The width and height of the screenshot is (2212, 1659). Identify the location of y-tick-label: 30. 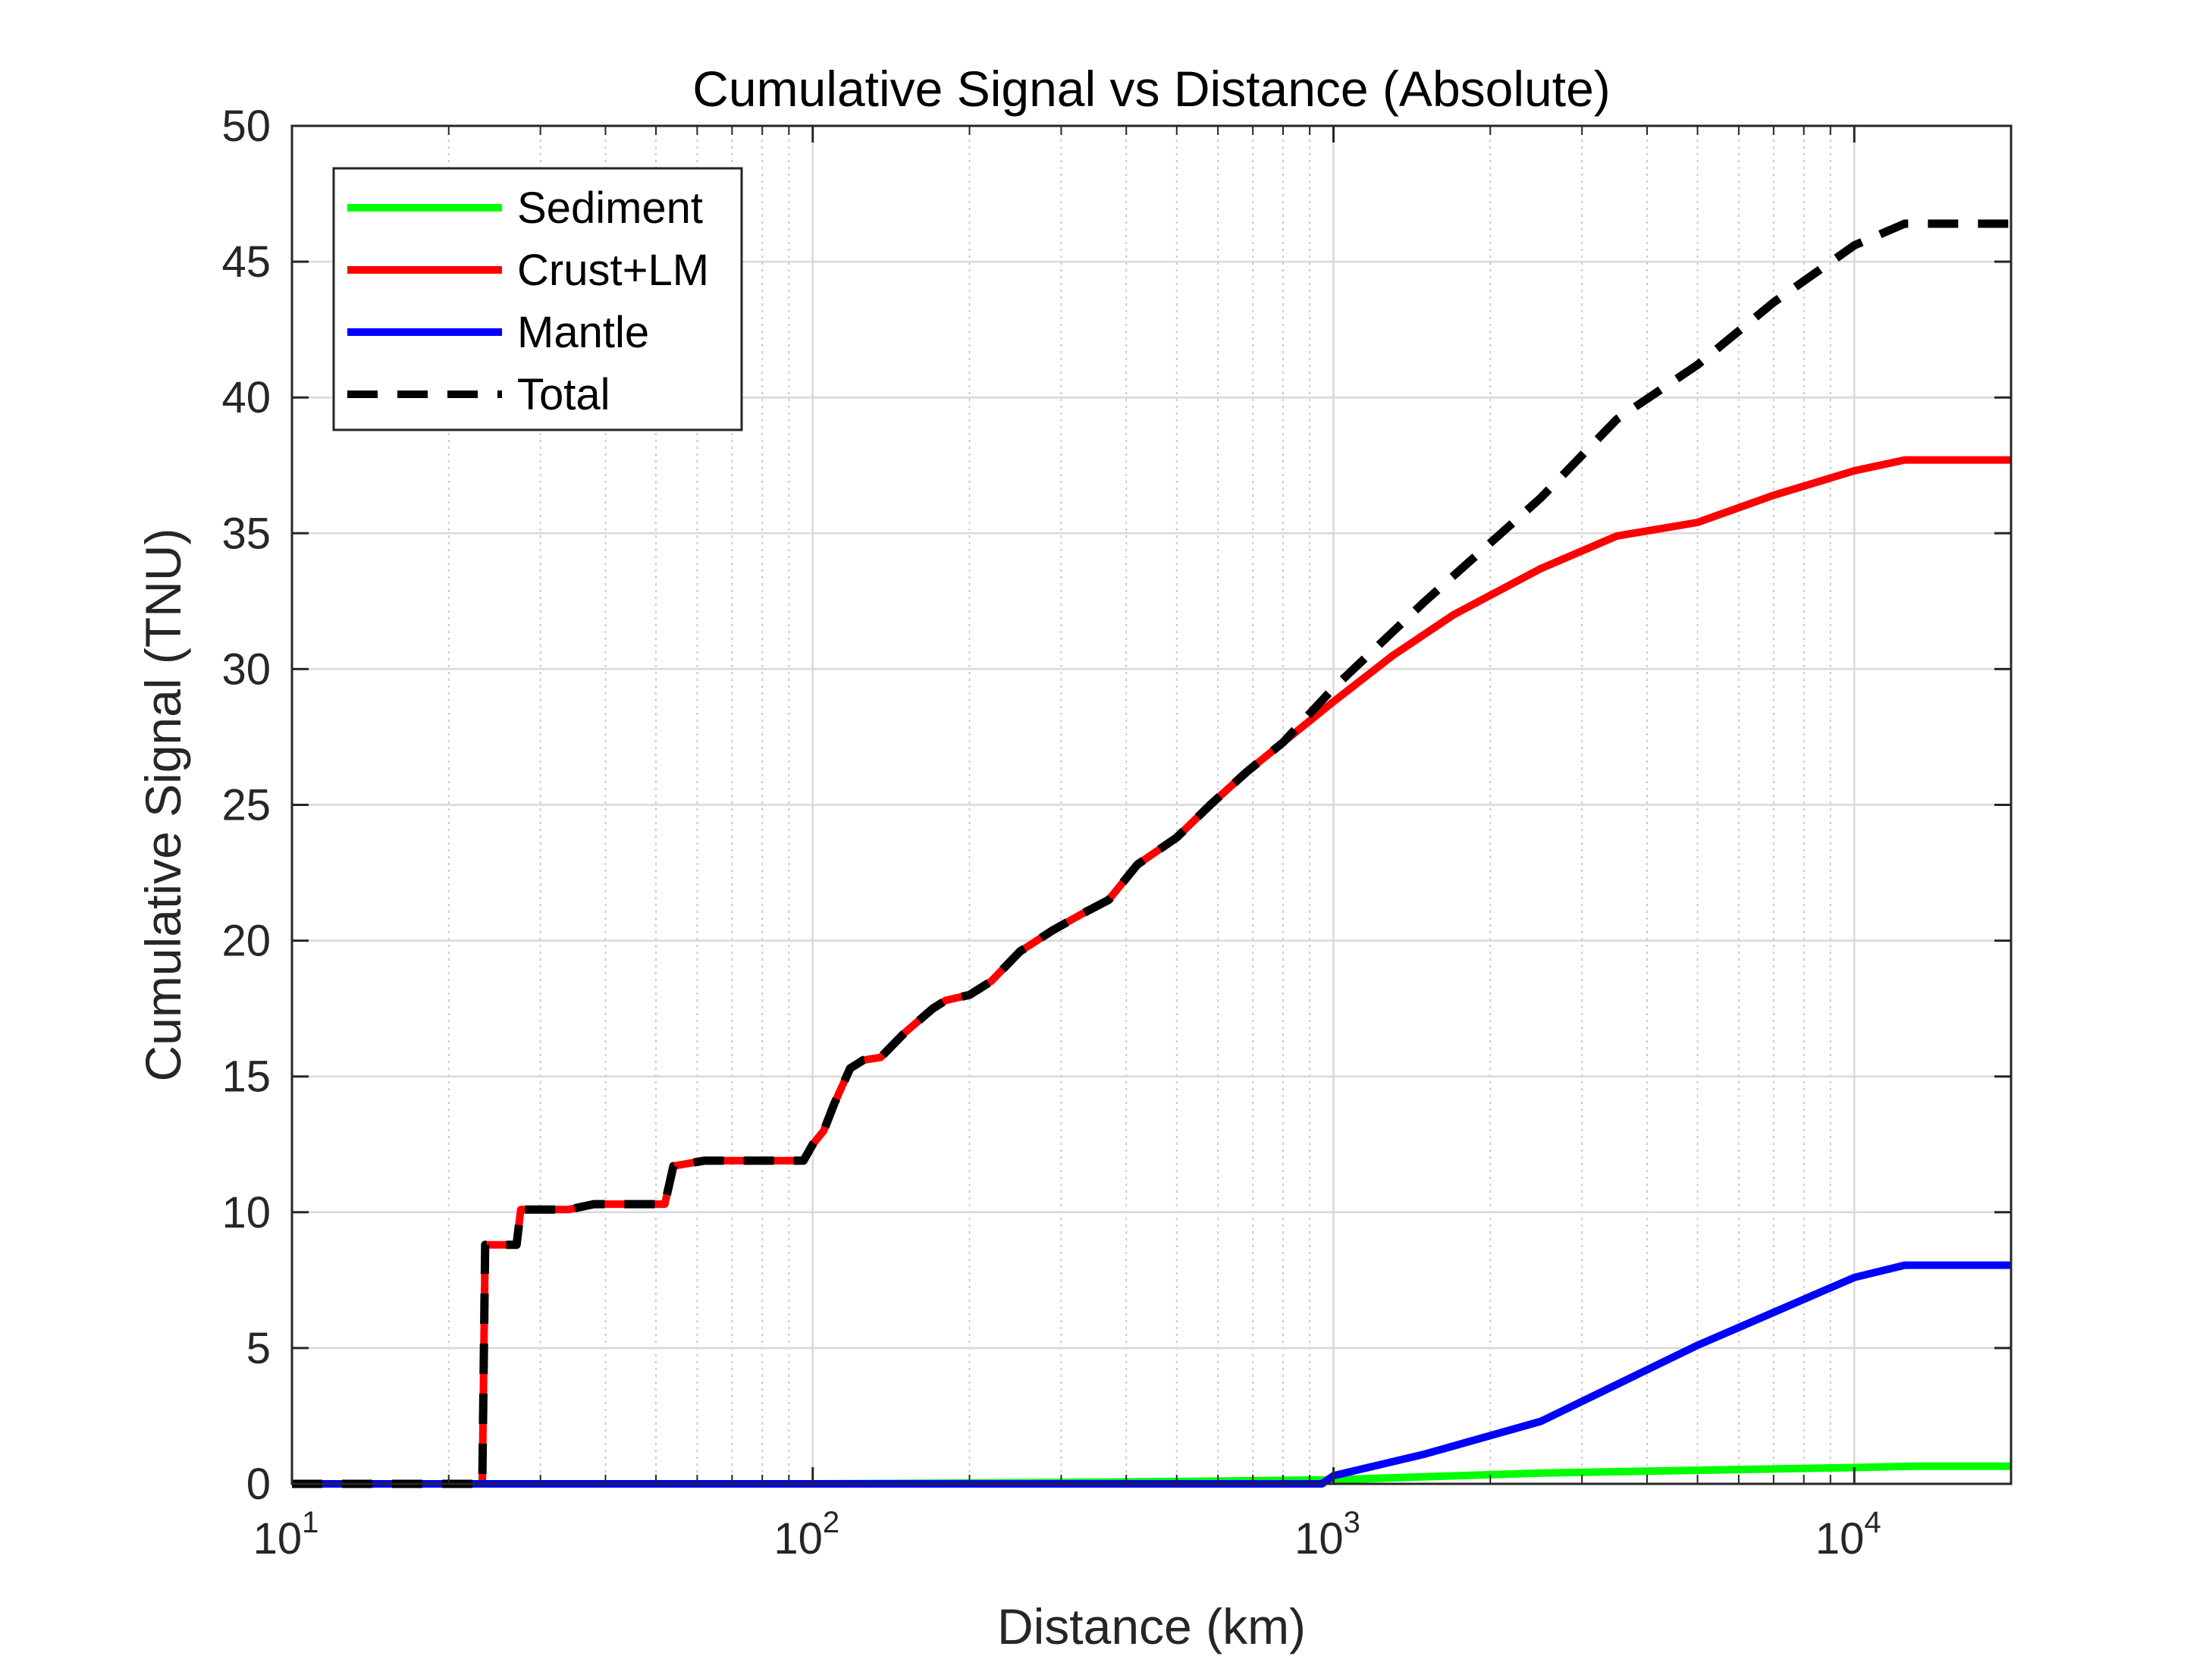
(246, 669).